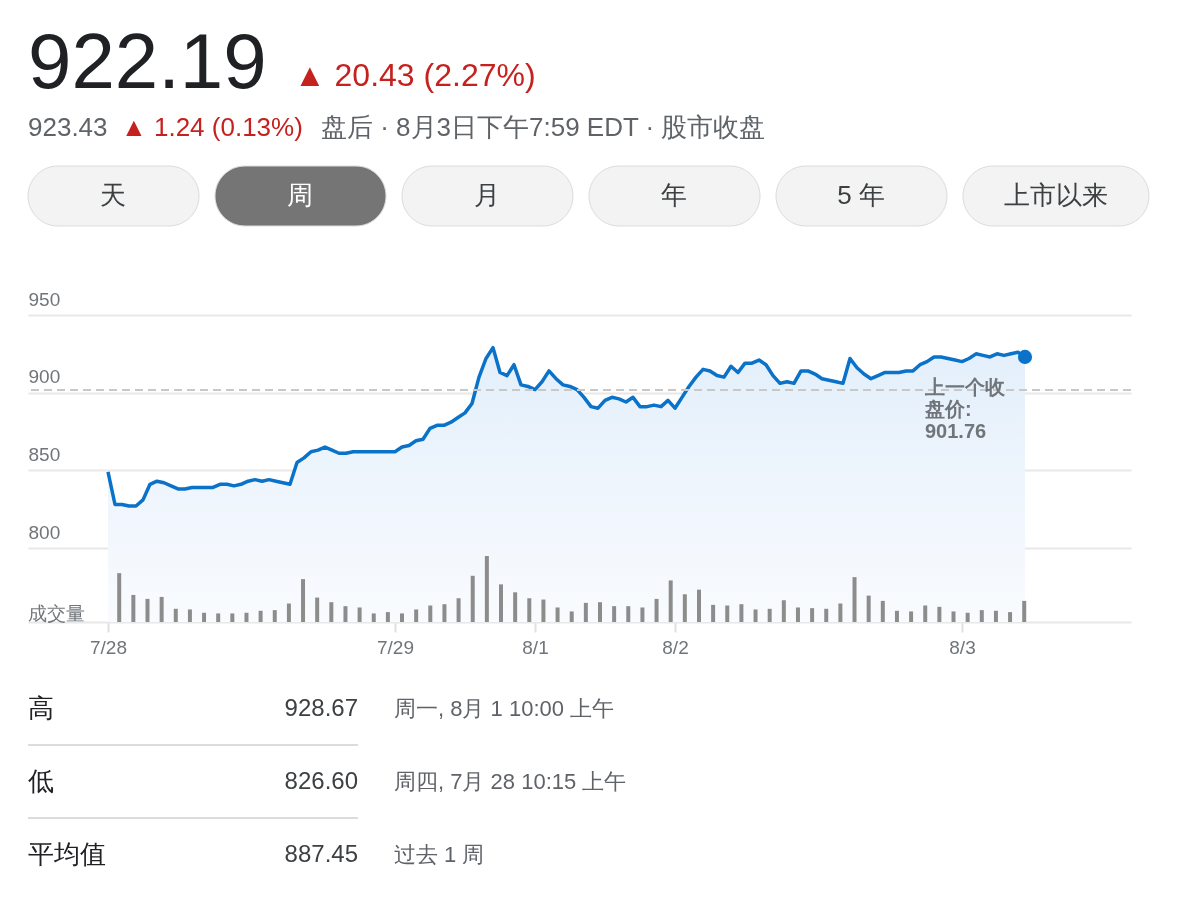  I want to click on y-tick-label: 800, so click(44, 532).